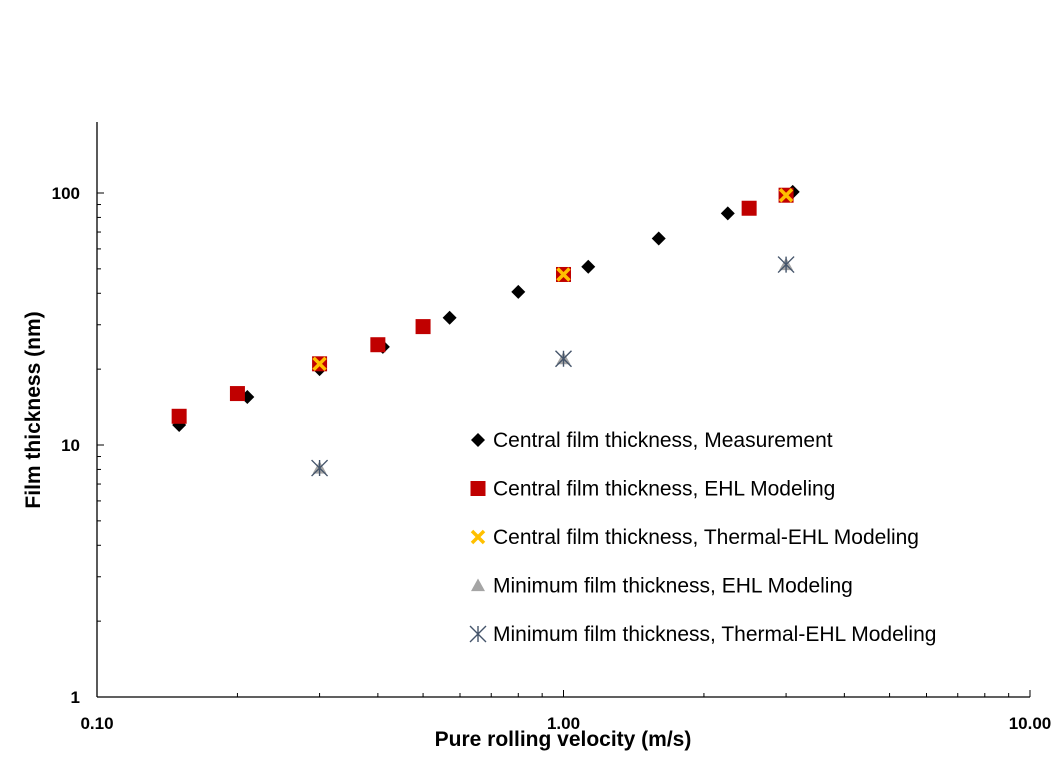 The image size is (1061, 783). What do you see at coordinates (673, 586) in the screenshot?
I see `legend-label: Minimum film thickness, EHL Modeling` at bounding box center [673, 586].